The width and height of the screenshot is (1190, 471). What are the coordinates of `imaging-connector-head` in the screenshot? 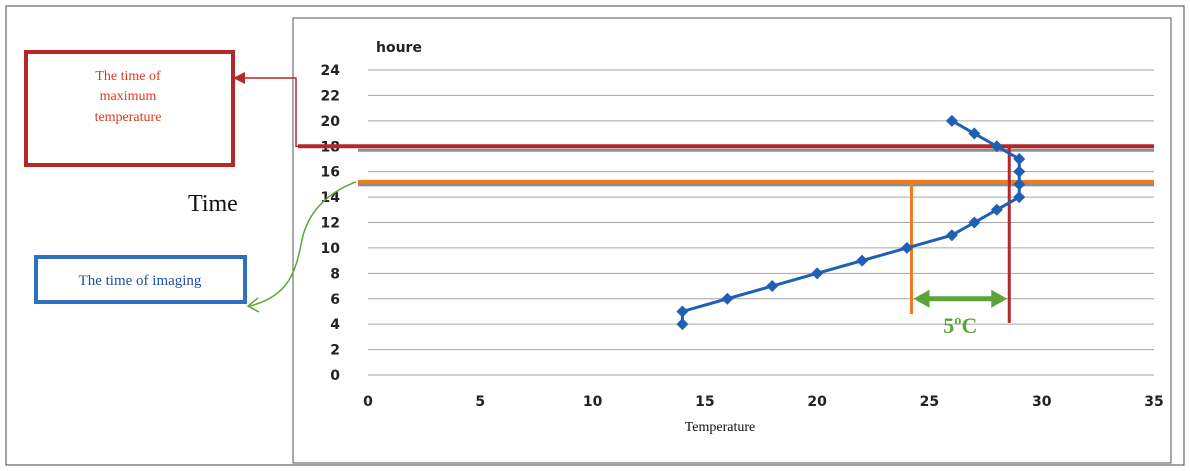 It's located at (253, 305).